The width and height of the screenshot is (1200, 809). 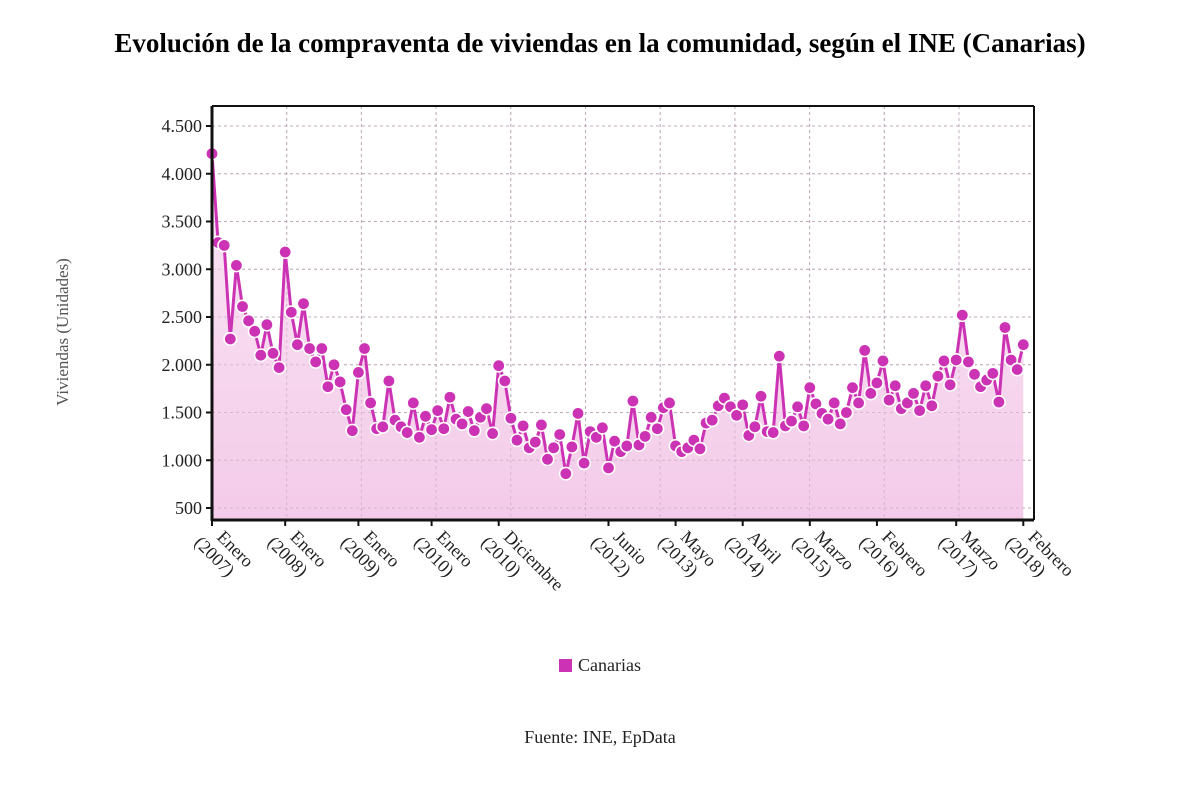 I want to click on data-point: 1280, so click(x=492, y=433).